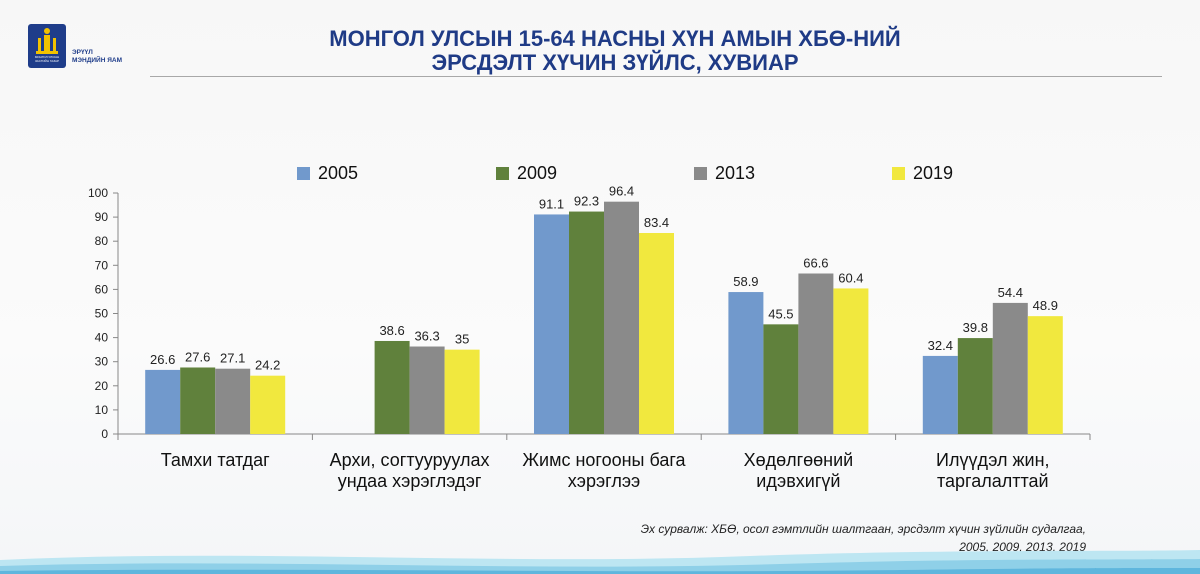 The width and height of the screenshot is (1200, 574). I want to click on y-tick-label: 50, so click(102, 314).